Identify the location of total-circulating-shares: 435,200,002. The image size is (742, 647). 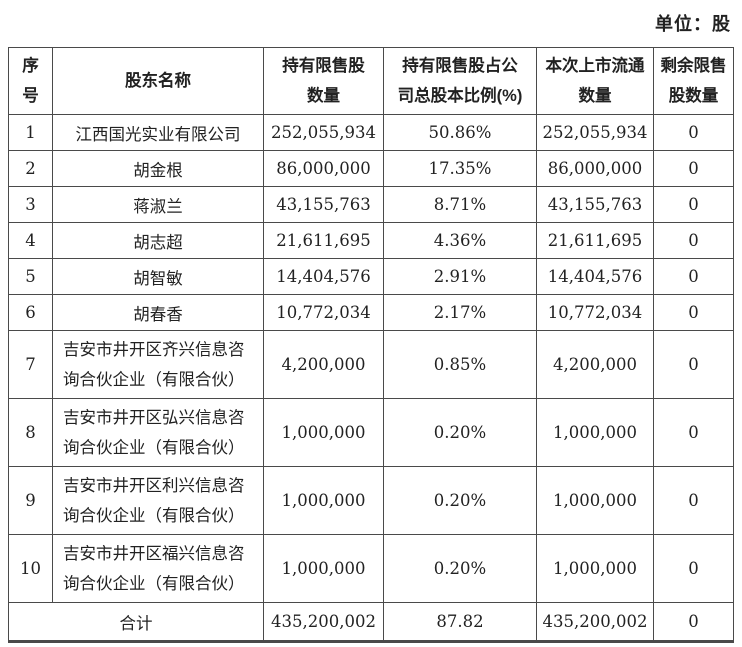
(595, 622).